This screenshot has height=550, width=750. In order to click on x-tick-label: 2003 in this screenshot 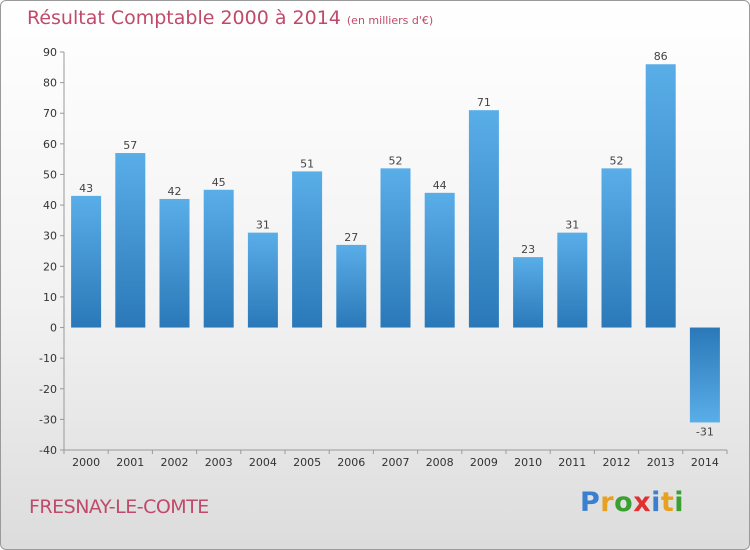, I will do `click(219, 462)`.